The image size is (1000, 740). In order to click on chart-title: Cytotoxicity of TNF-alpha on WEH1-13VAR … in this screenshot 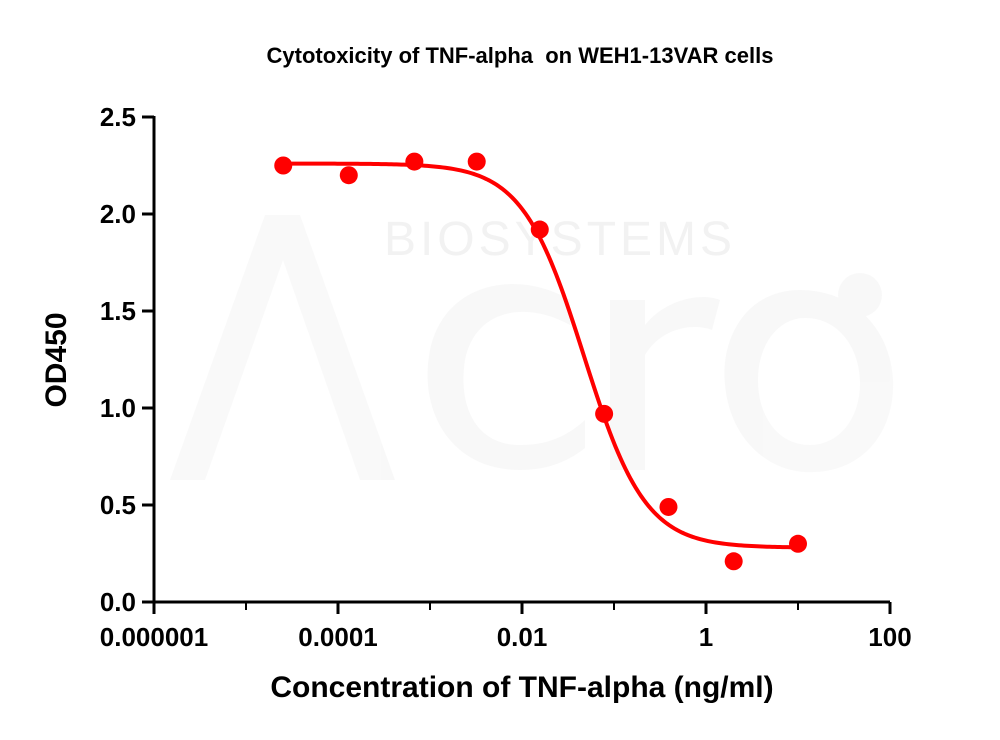, I will do `click(520, 55)`.